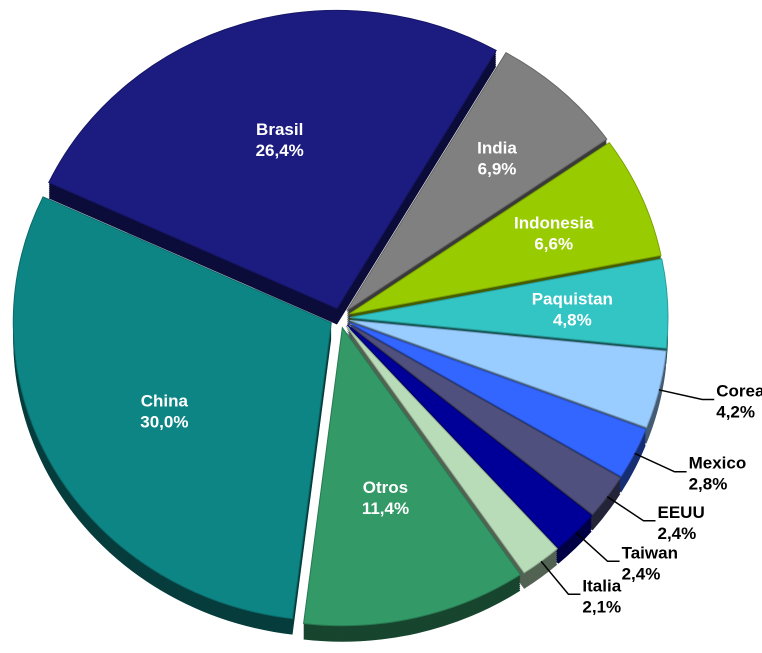  I want to click on category-label: China, so click(165, 401).